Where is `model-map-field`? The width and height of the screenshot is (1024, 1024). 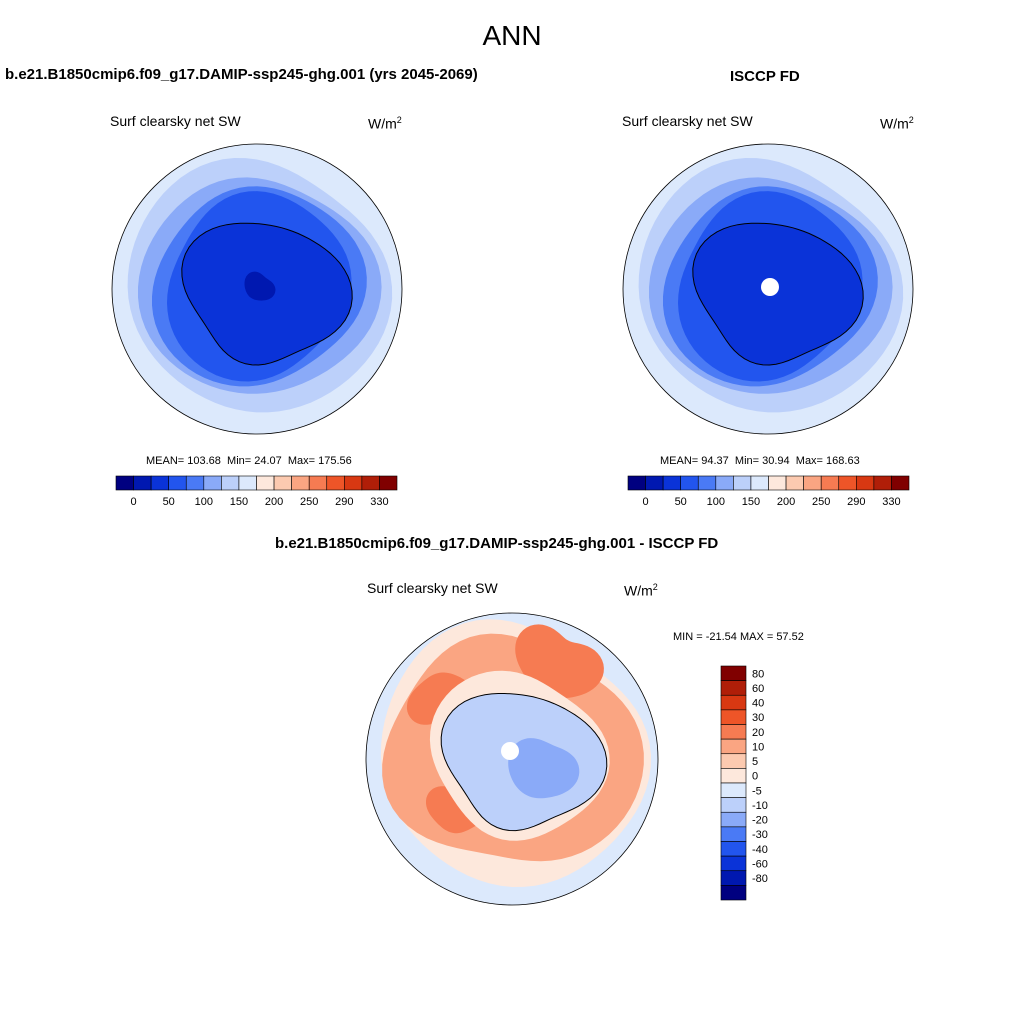 model-map-field is located at coordinates (257, 289).